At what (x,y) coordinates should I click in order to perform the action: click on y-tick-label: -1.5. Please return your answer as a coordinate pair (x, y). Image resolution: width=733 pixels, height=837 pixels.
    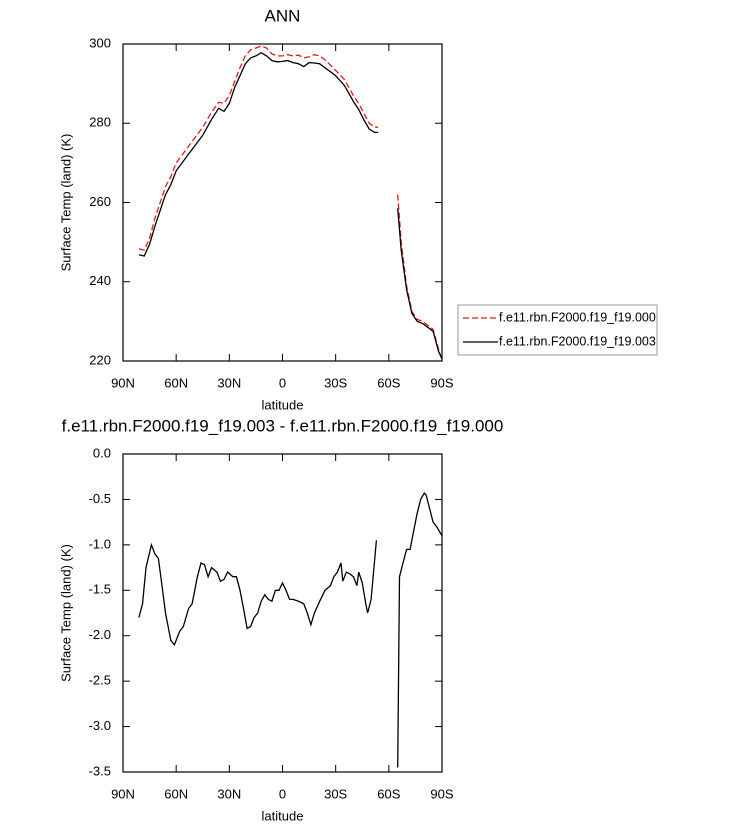
    Looking at the image, I should click on (100, 589).